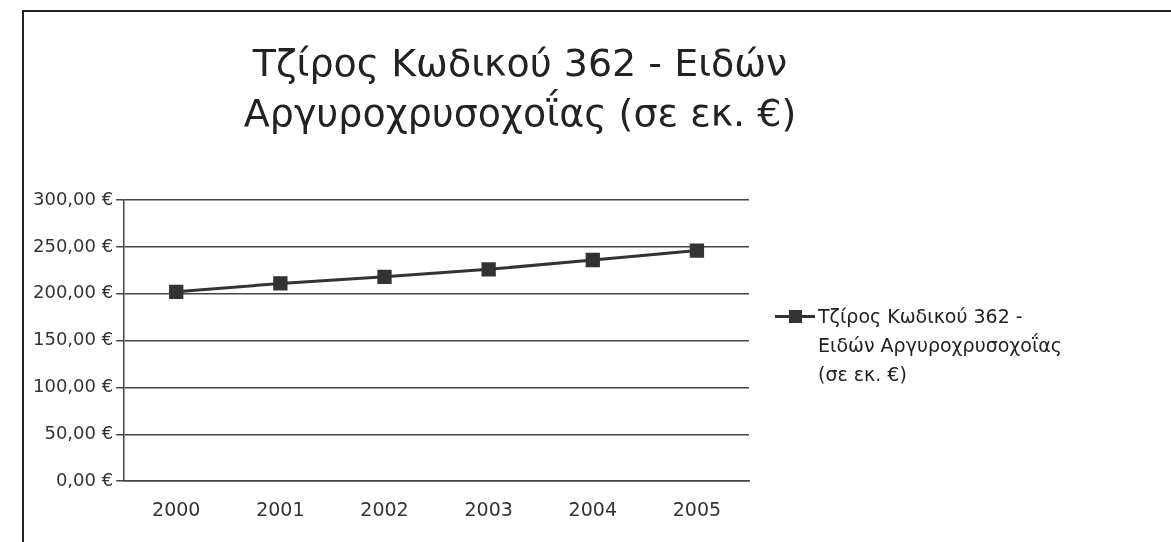 The image size is (1171, 542). I want to click on x-tick-label: 2000, so click(176, 508).